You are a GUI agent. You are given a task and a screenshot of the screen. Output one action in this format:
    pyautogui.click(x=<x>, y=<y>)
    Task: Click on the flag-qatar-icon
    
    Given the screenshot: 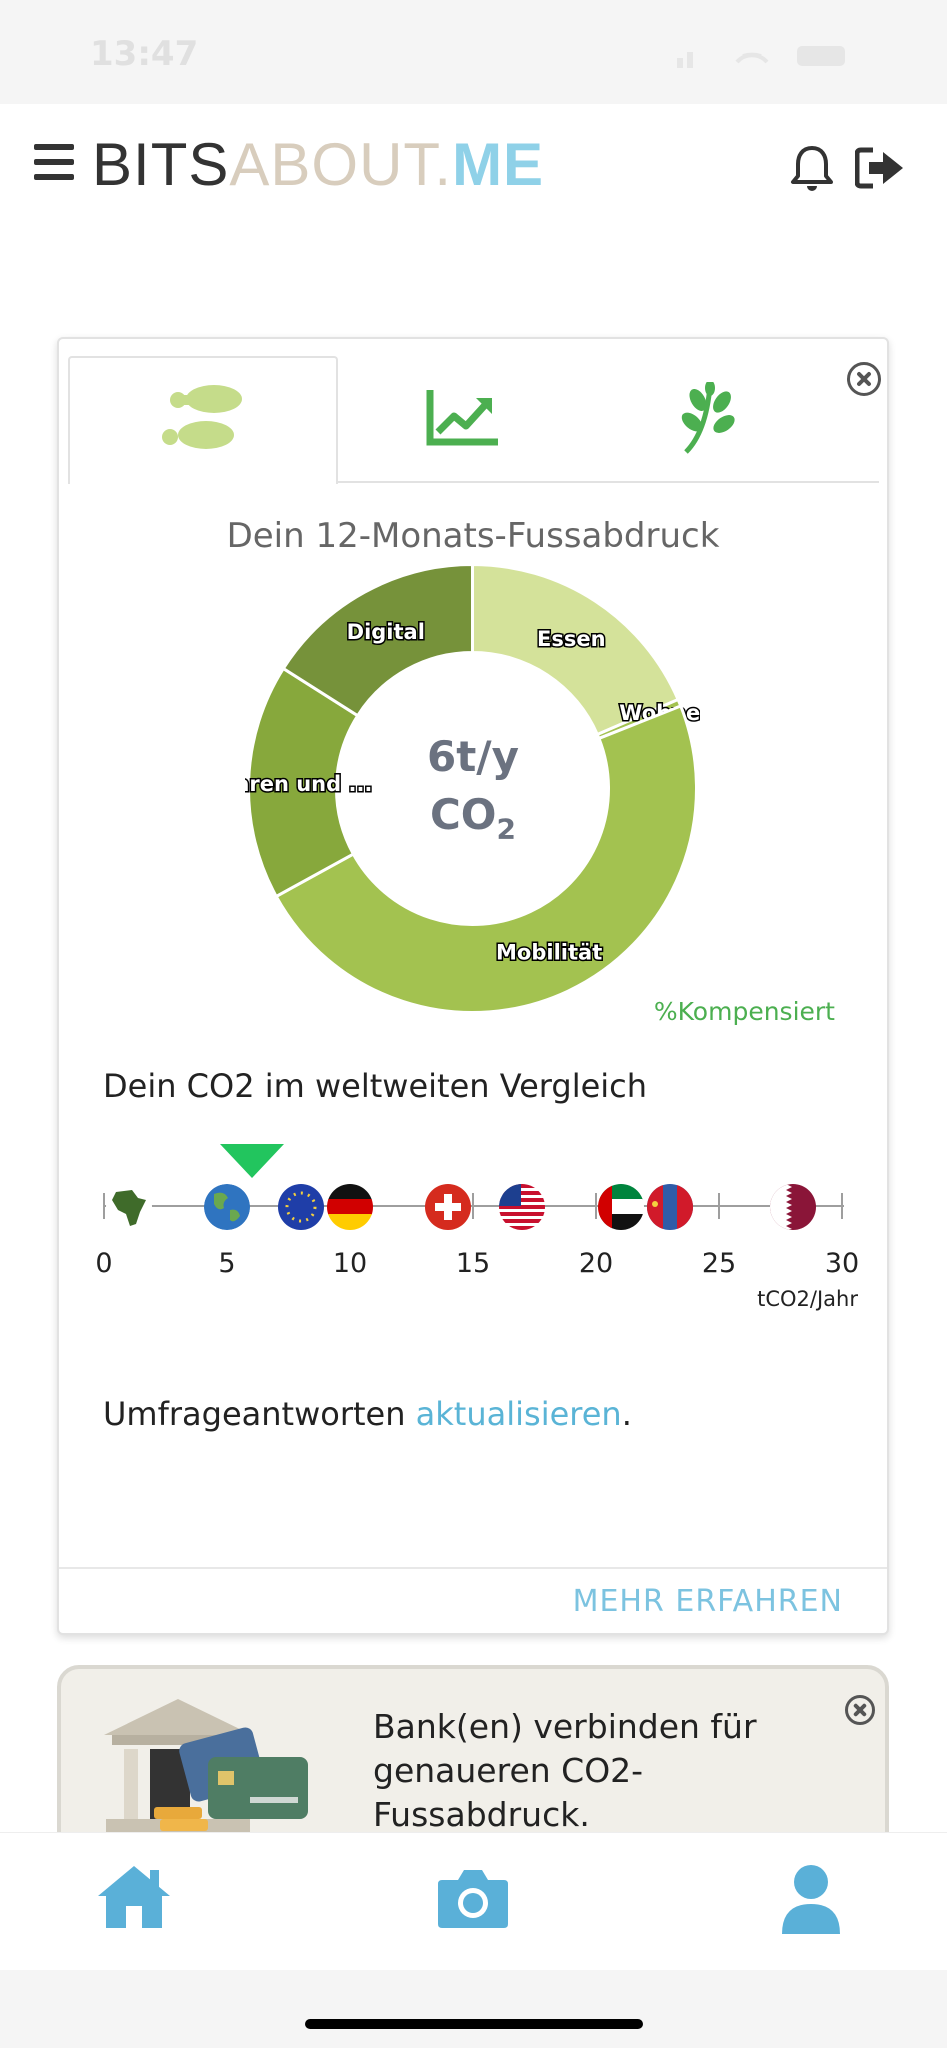 What is the action you would take?
    pyautogui.click(x=792, y=1207)
    